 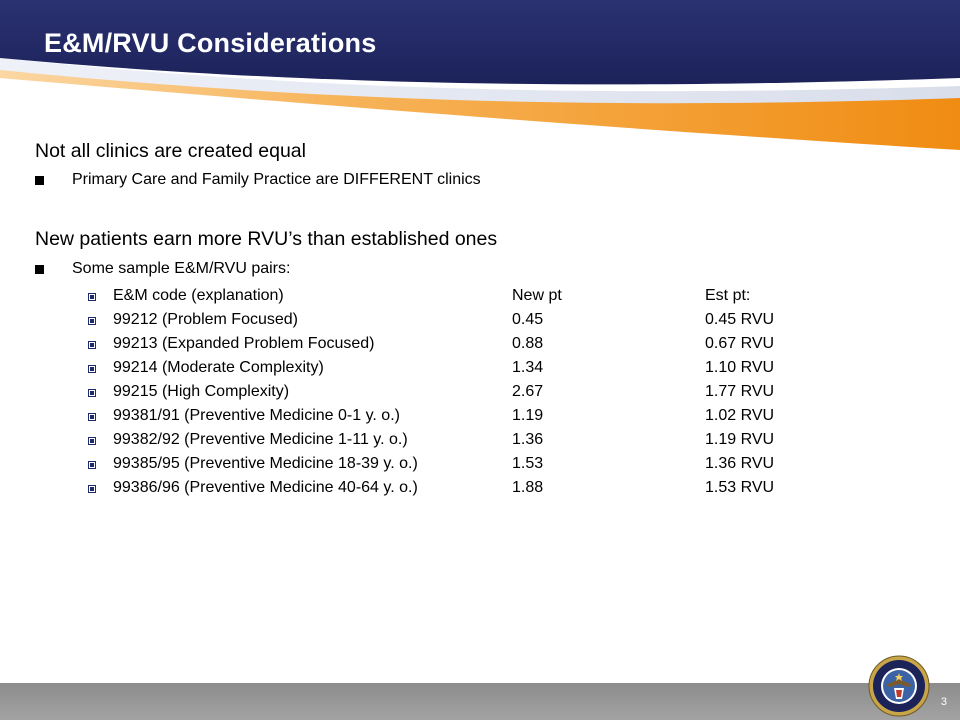 I want to click on cell-new-pt: 1.53, so click(x=528, y=463).